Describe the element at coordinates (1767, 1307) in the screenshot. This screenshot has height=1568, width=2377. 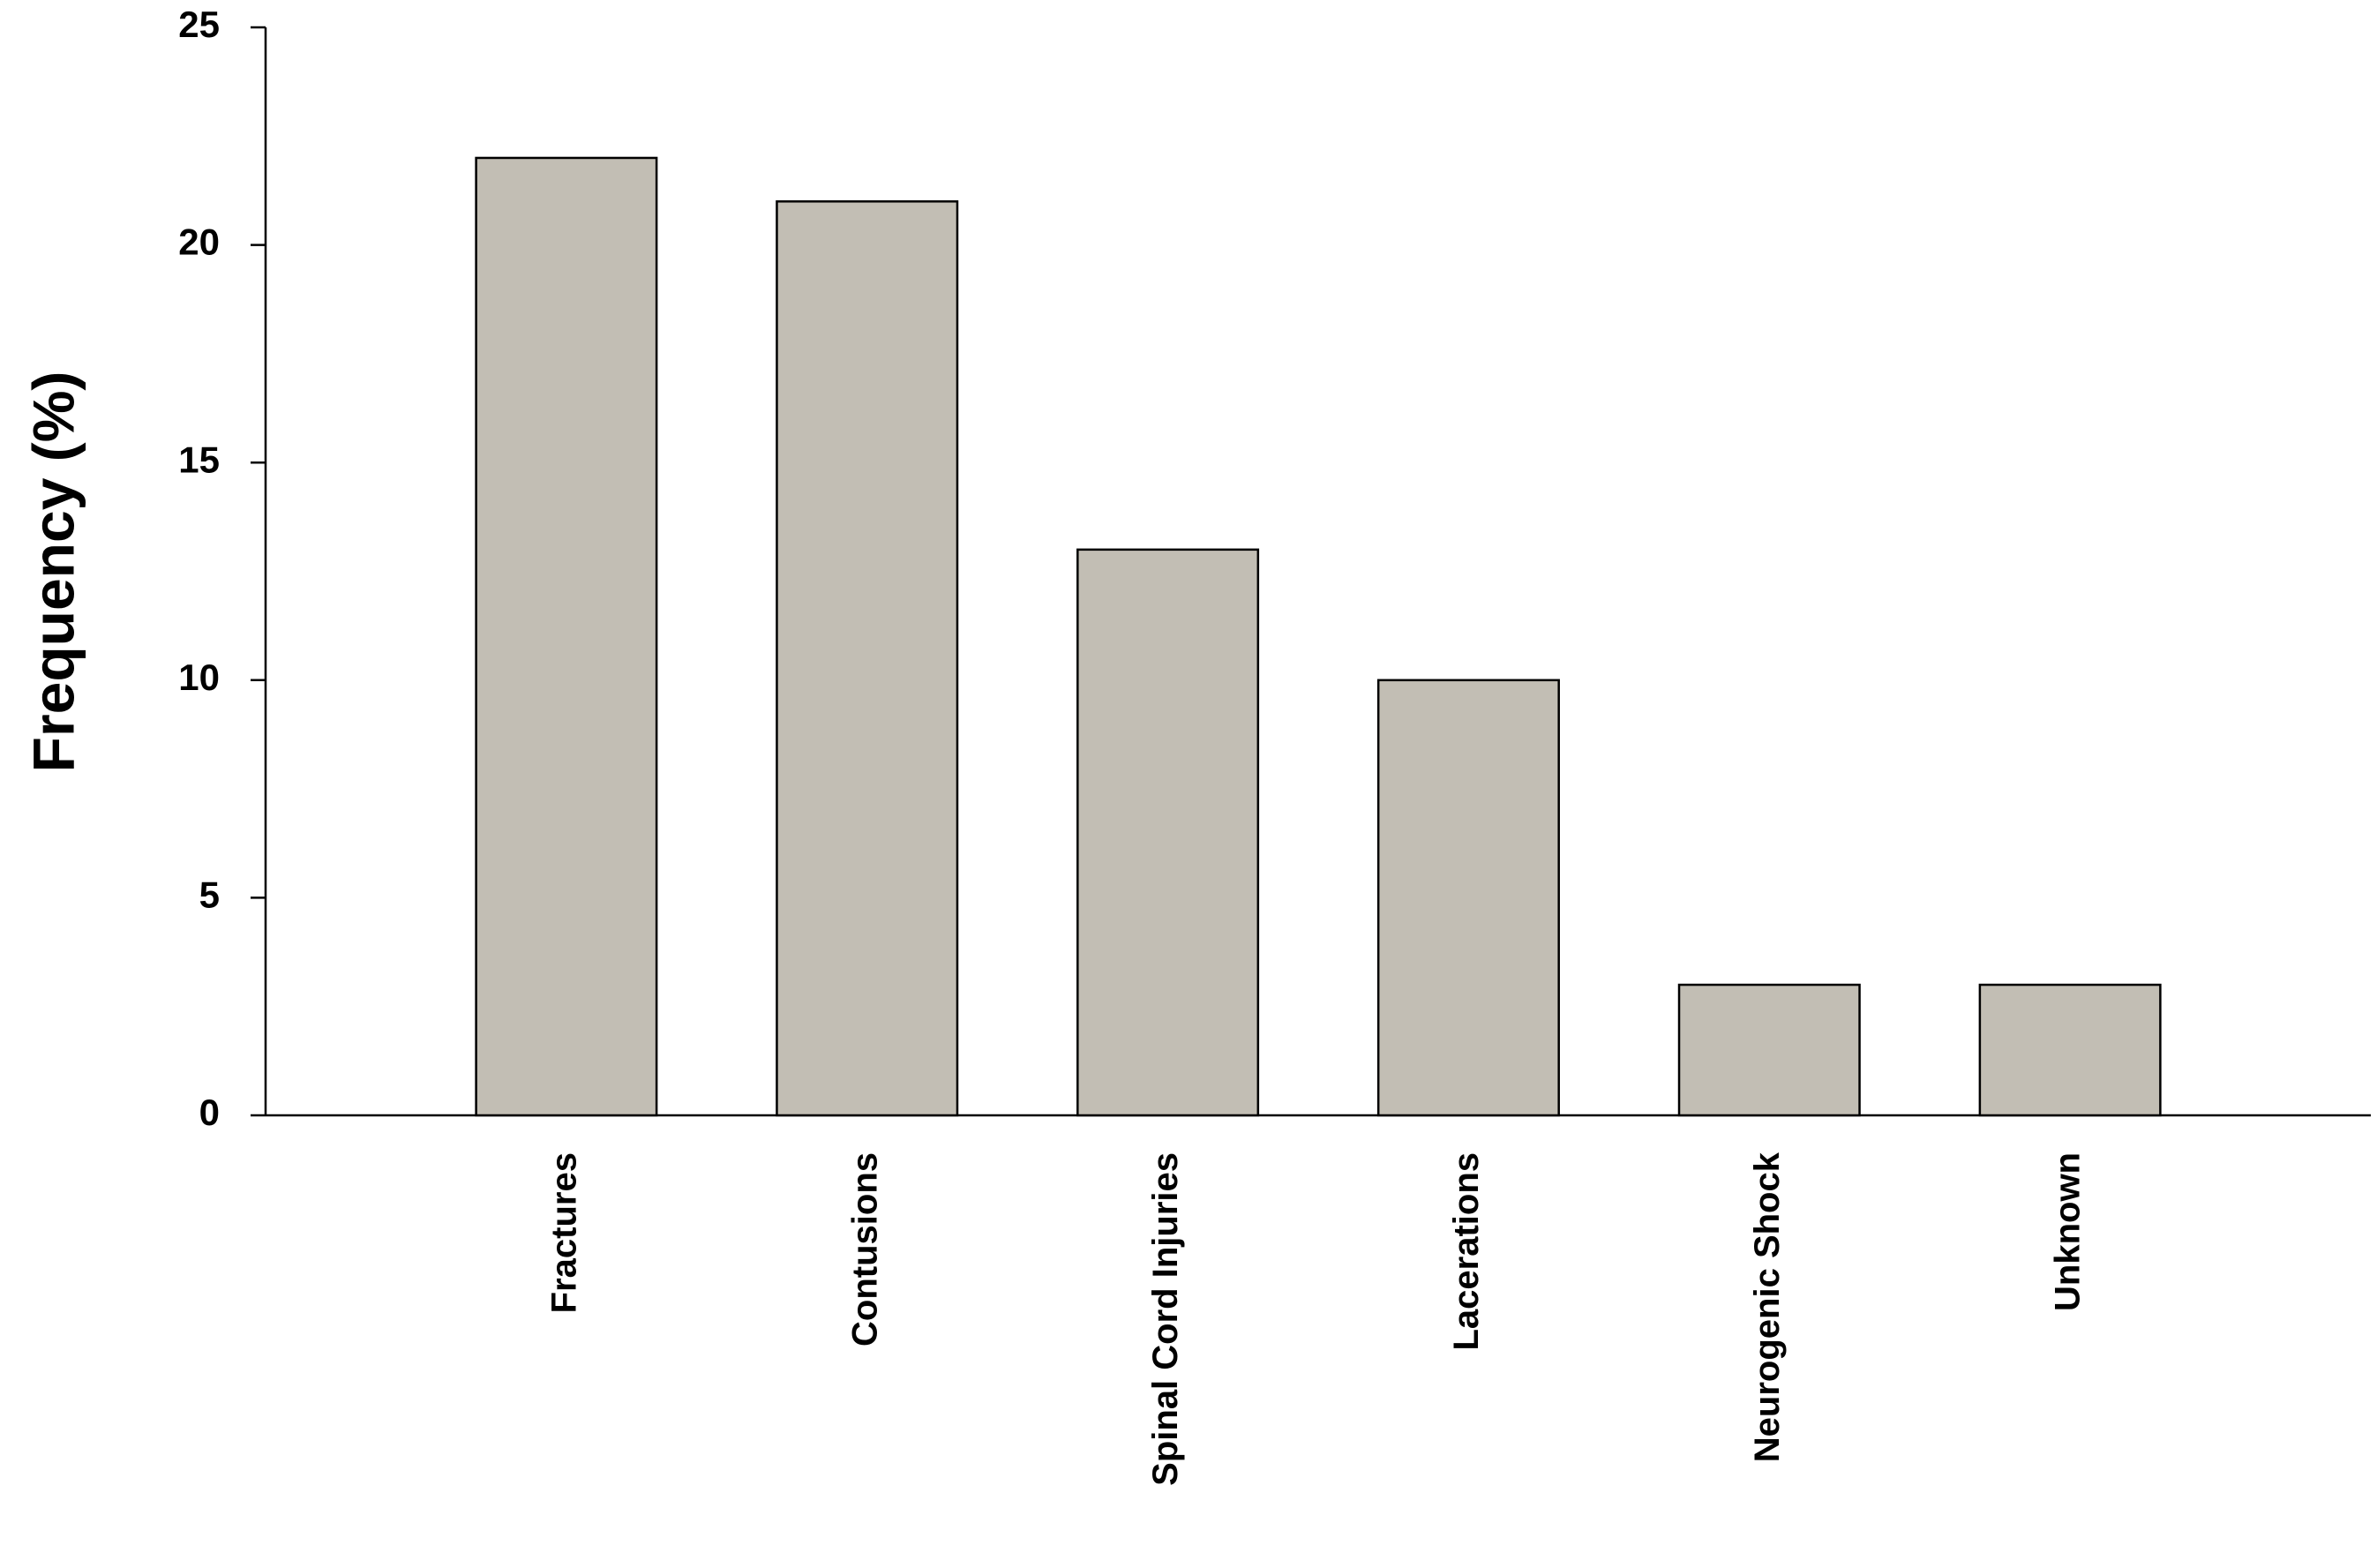
I see `x-tick-label: Neurogenic Shock` at that location.